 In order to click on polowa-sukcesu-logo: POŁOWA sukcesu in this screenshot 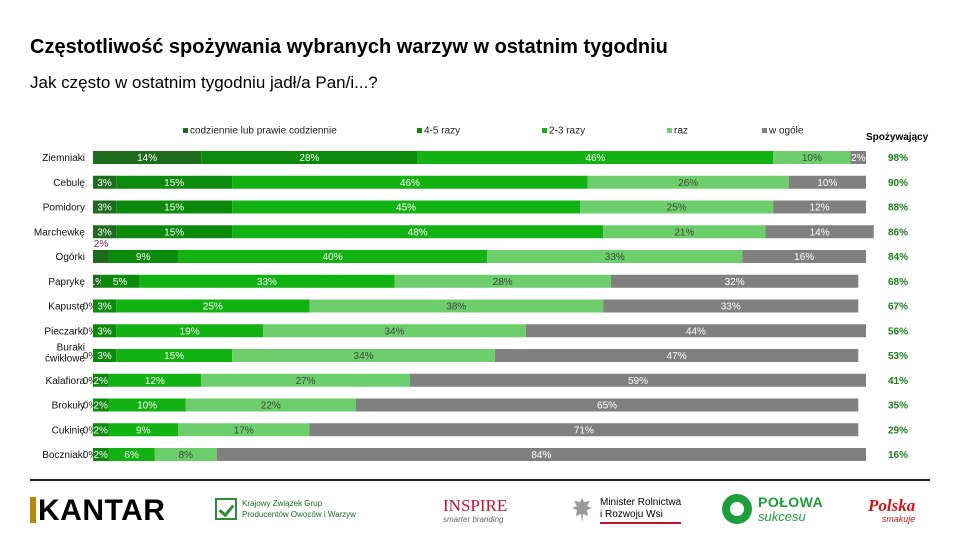, I will do `click(772, 509)`.